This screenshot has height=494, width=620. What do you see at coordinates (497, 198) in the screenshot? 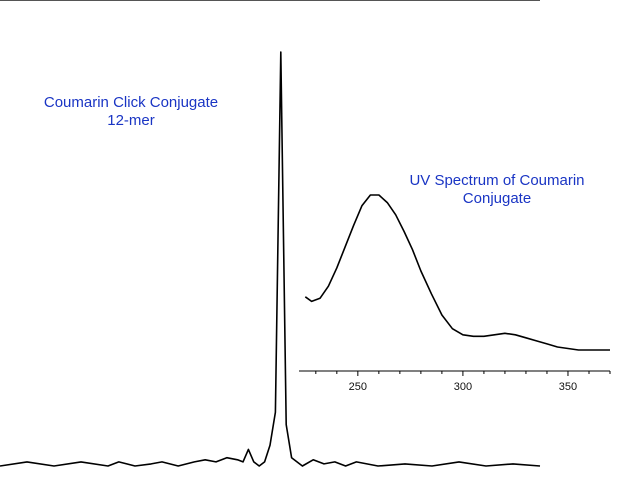
I see `uv-title-line-2: Conjugate` at bounding box center [497, 198].